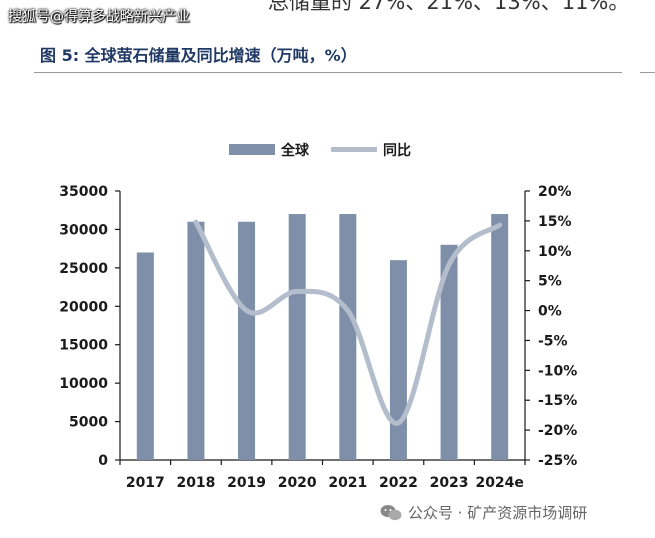 This screenshot has width=655, height=538. Describe the element at coordinates (83, 307) in the screenshot. I see `y-left-tick-label: 20000` at that location.